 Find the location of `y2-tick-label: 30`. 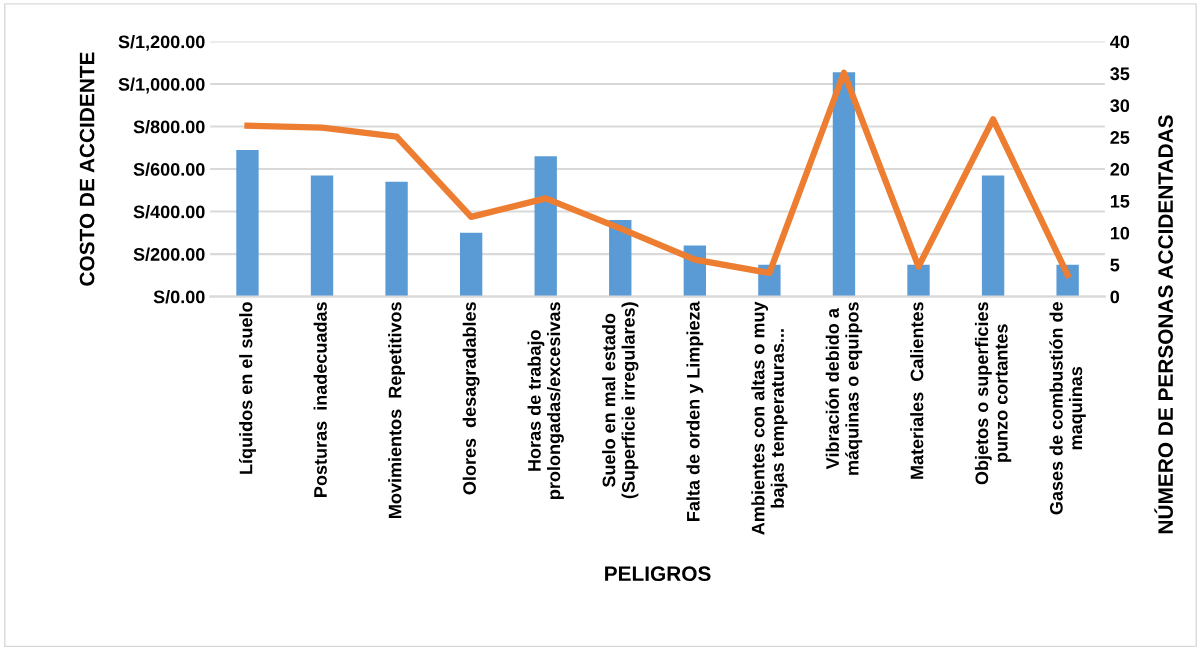

y2-tick-label: 30 is located at coordinates (1120, 106).